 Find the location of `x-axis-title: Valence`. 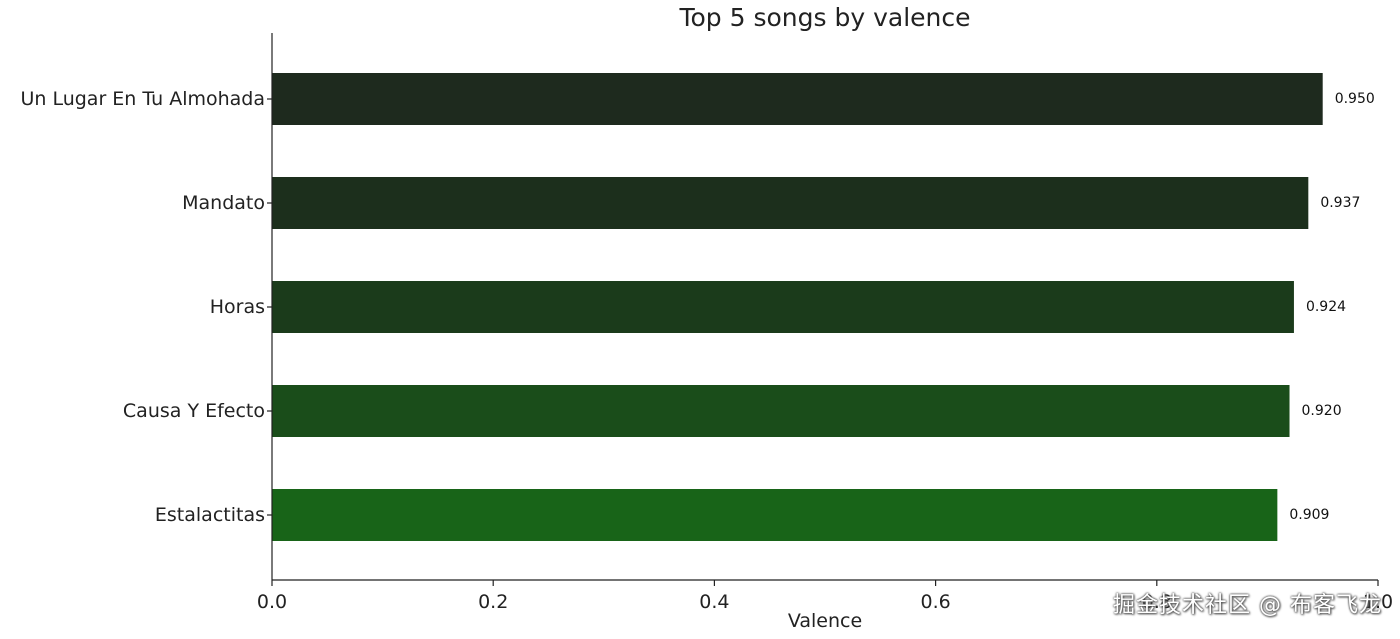

x-axis-title: Valence is located at coordinates (825, 621).